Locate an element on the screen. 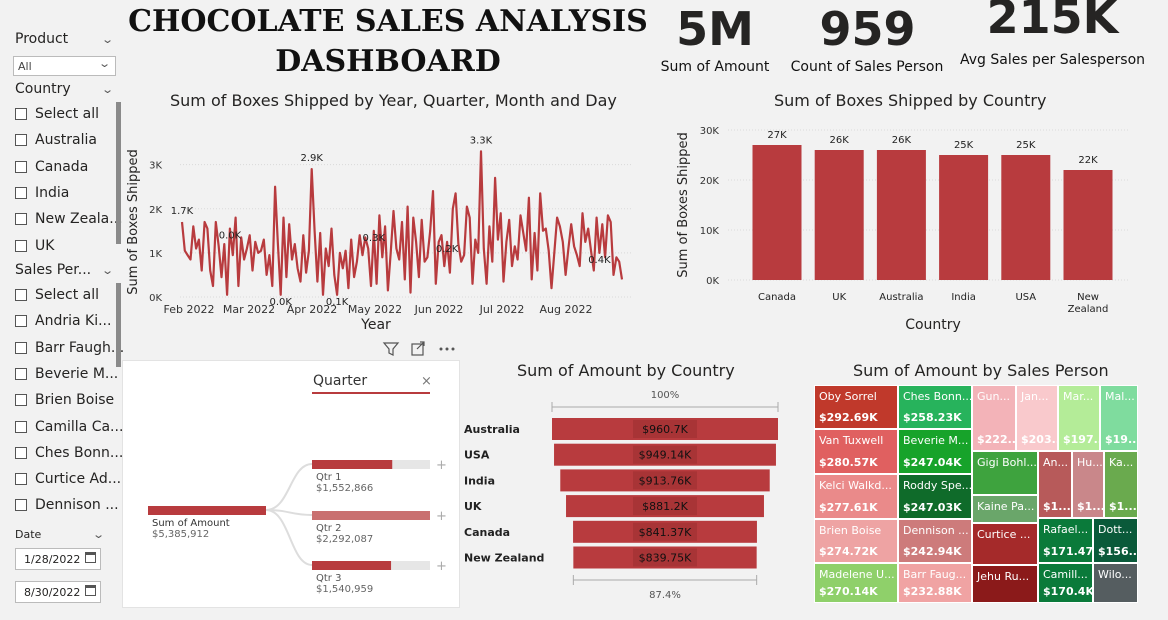  salesperson-option: Brien Boise is located at coordinates (64, 400).